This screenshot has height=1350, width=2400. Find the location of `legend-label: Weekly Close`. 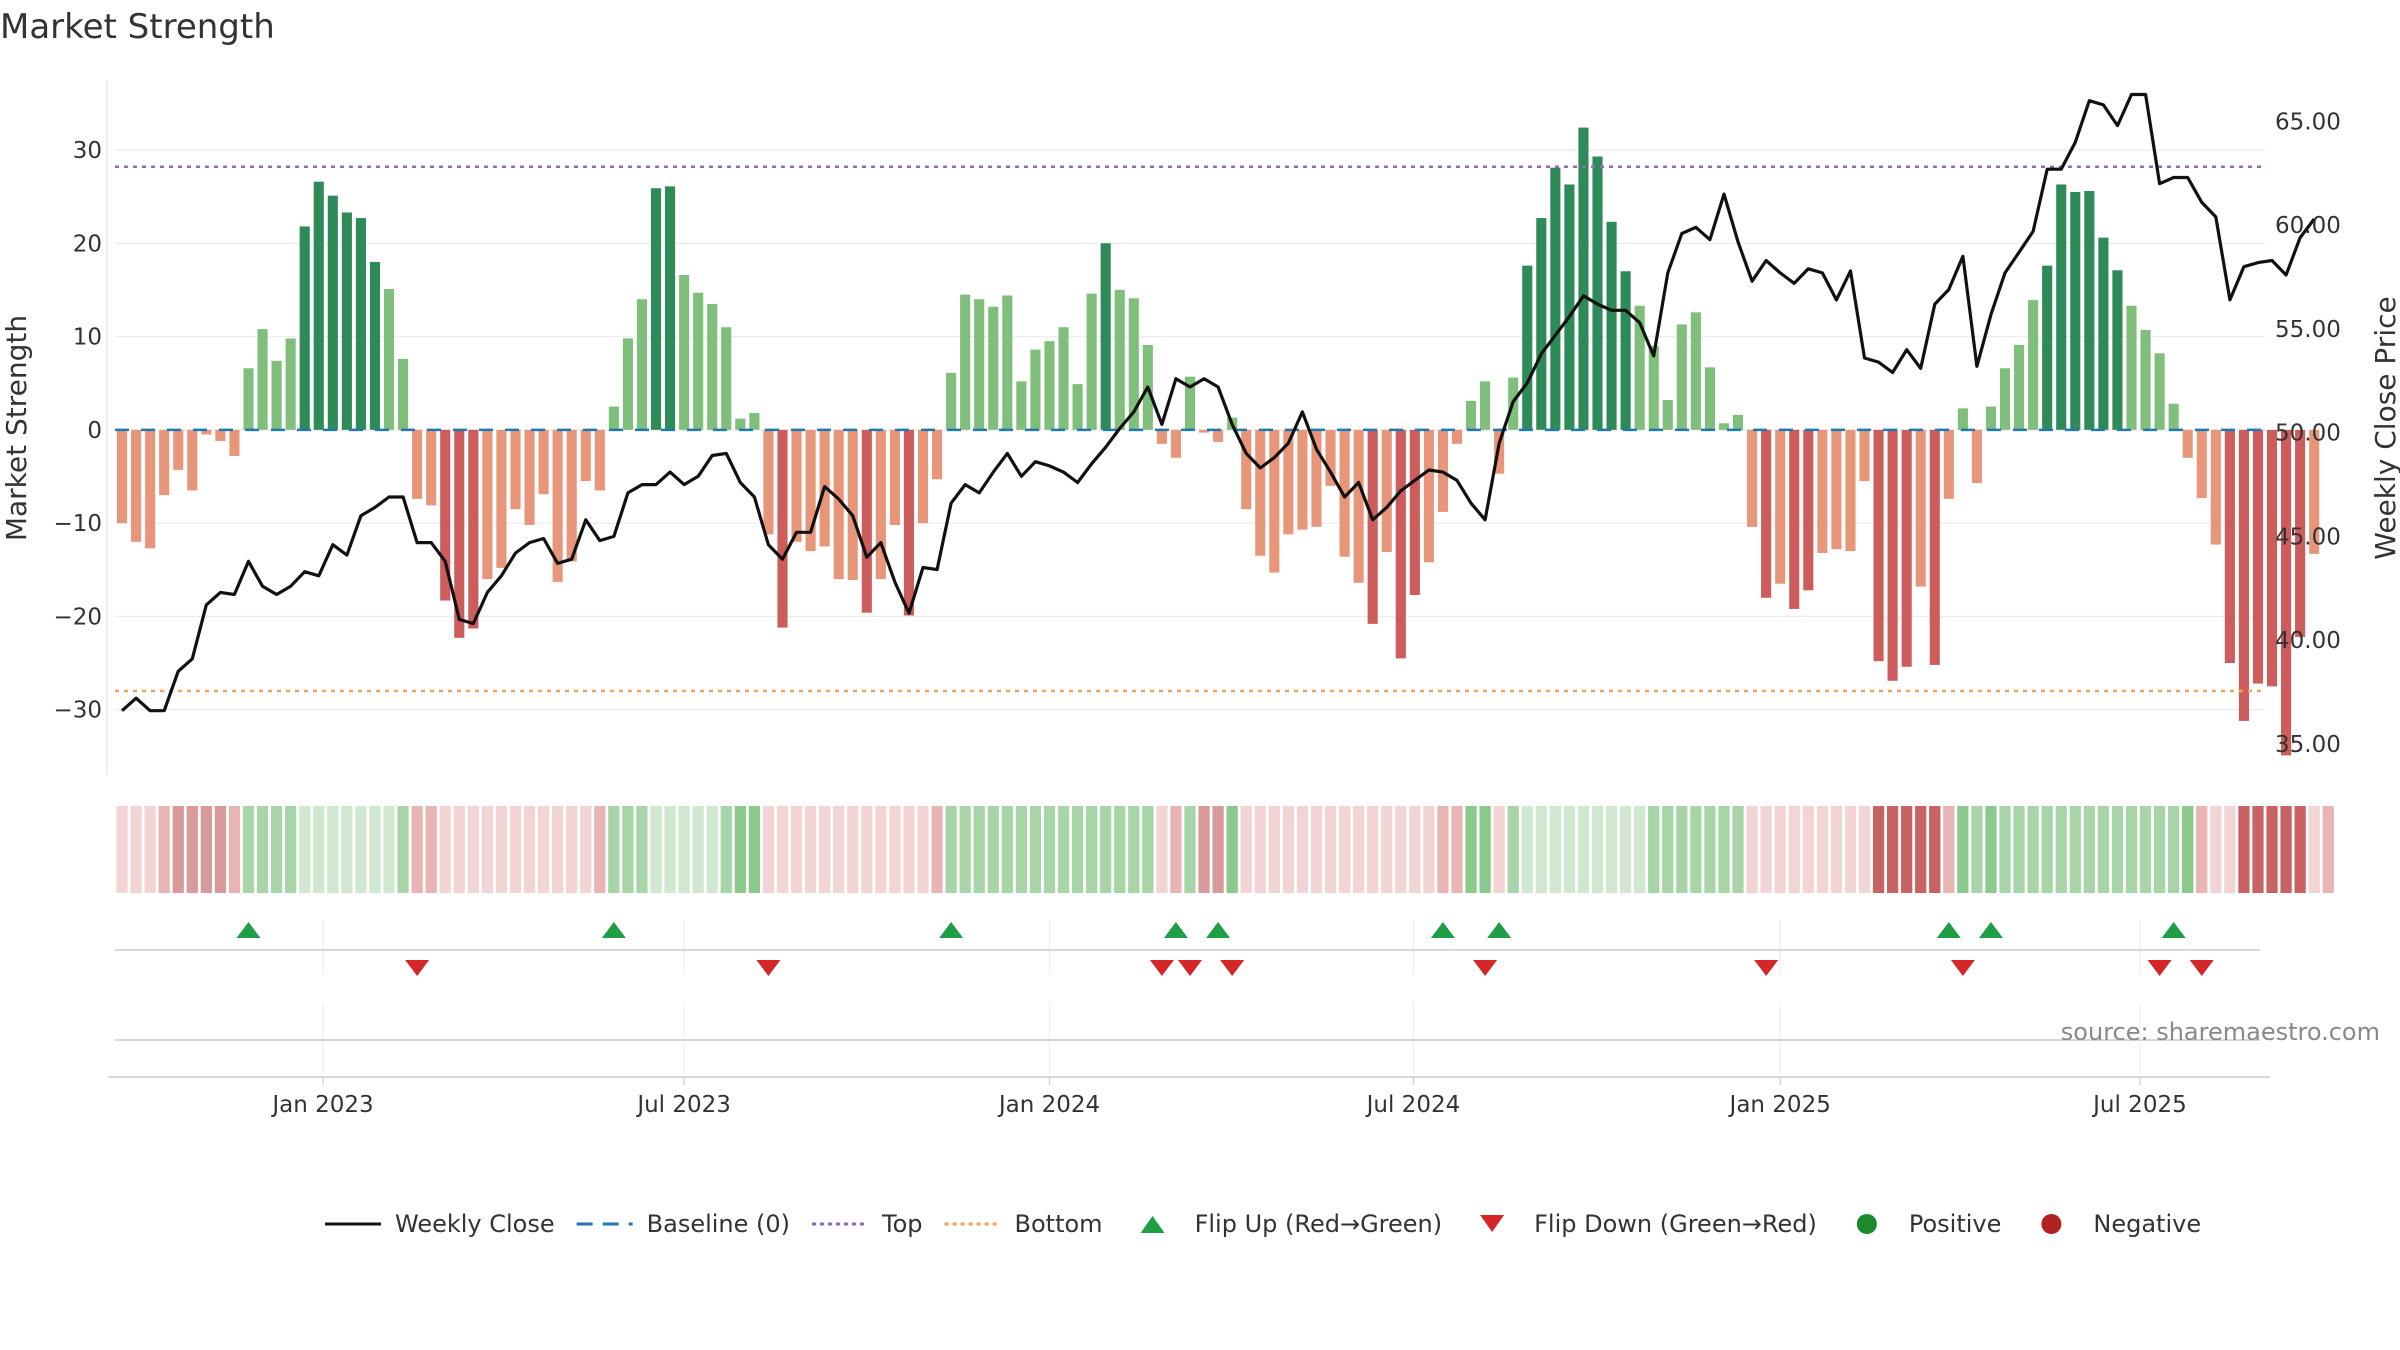

legend-label: Weekly Close is located at coordinates (475, 1224).